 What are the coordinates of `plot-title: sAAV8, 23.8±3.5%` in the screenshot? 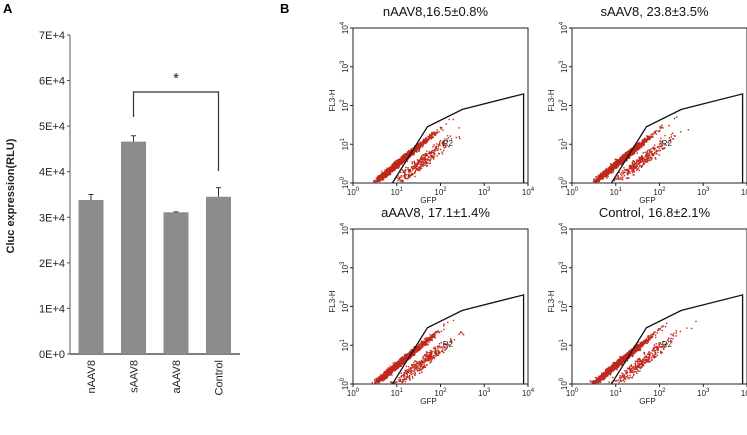 It's located at (654, 11).